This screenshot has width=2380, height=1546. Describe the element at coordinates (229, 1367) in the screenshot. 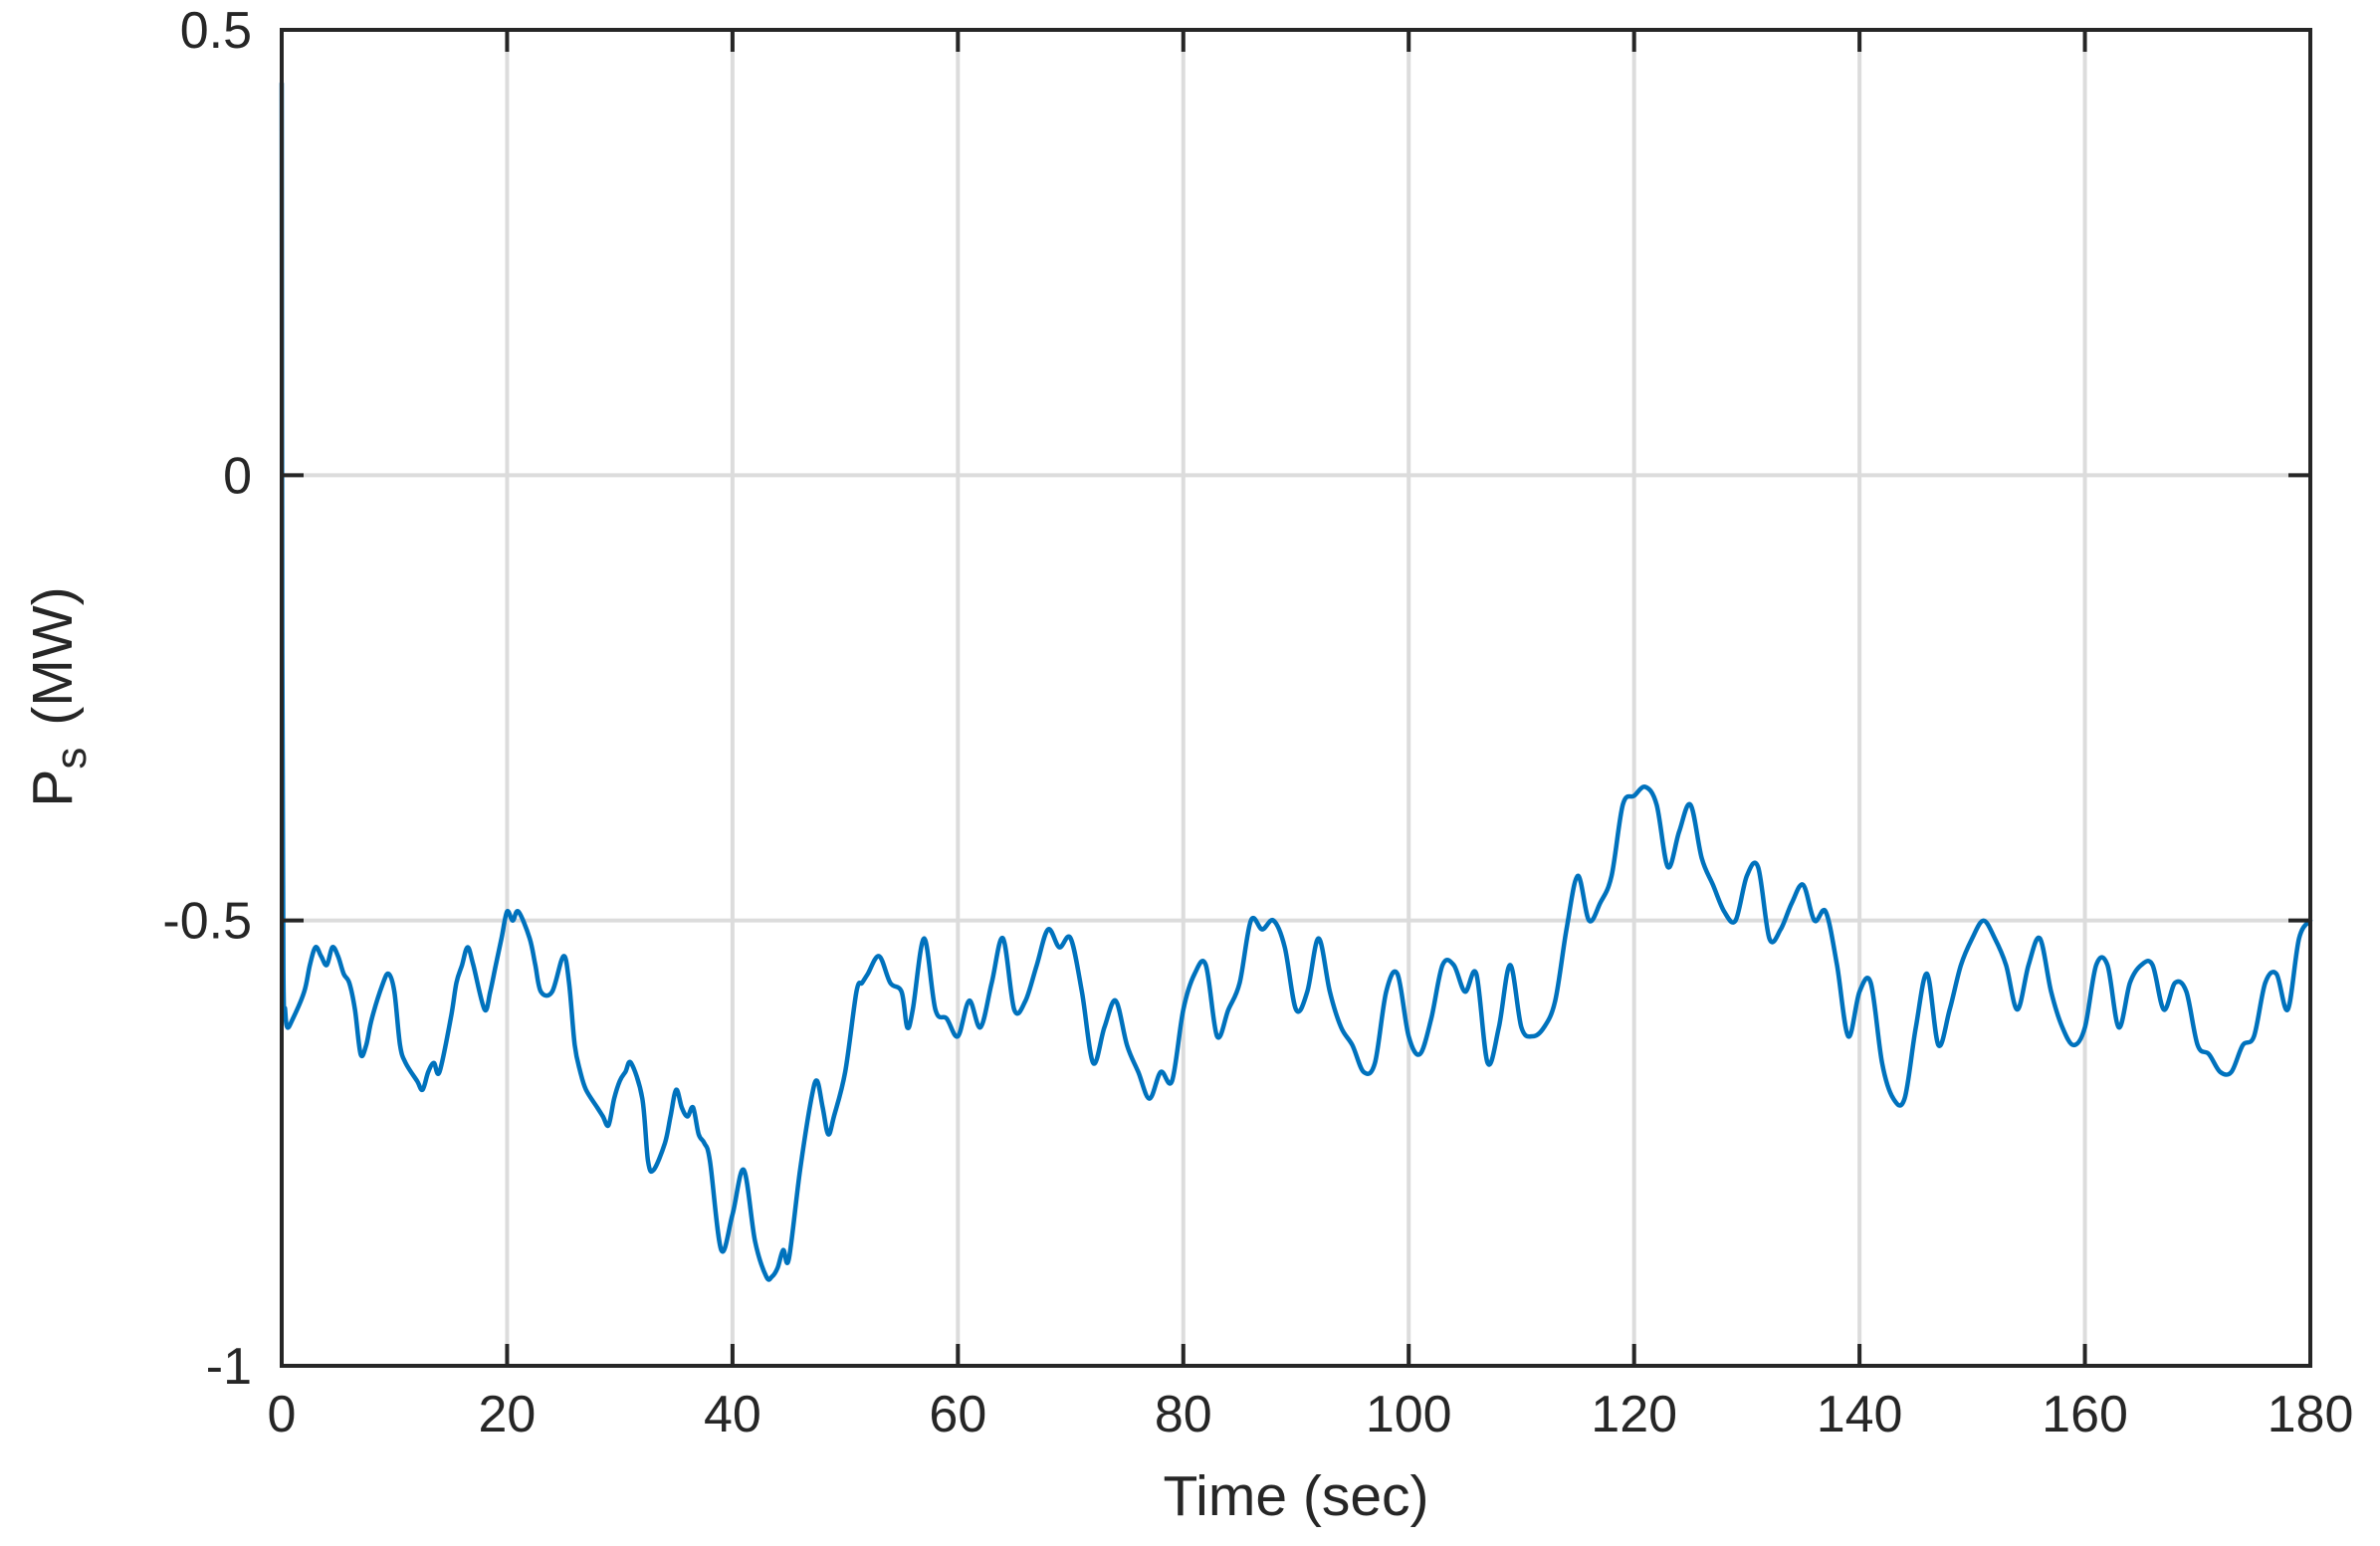

I see `y-tick-label: -1` at that location.